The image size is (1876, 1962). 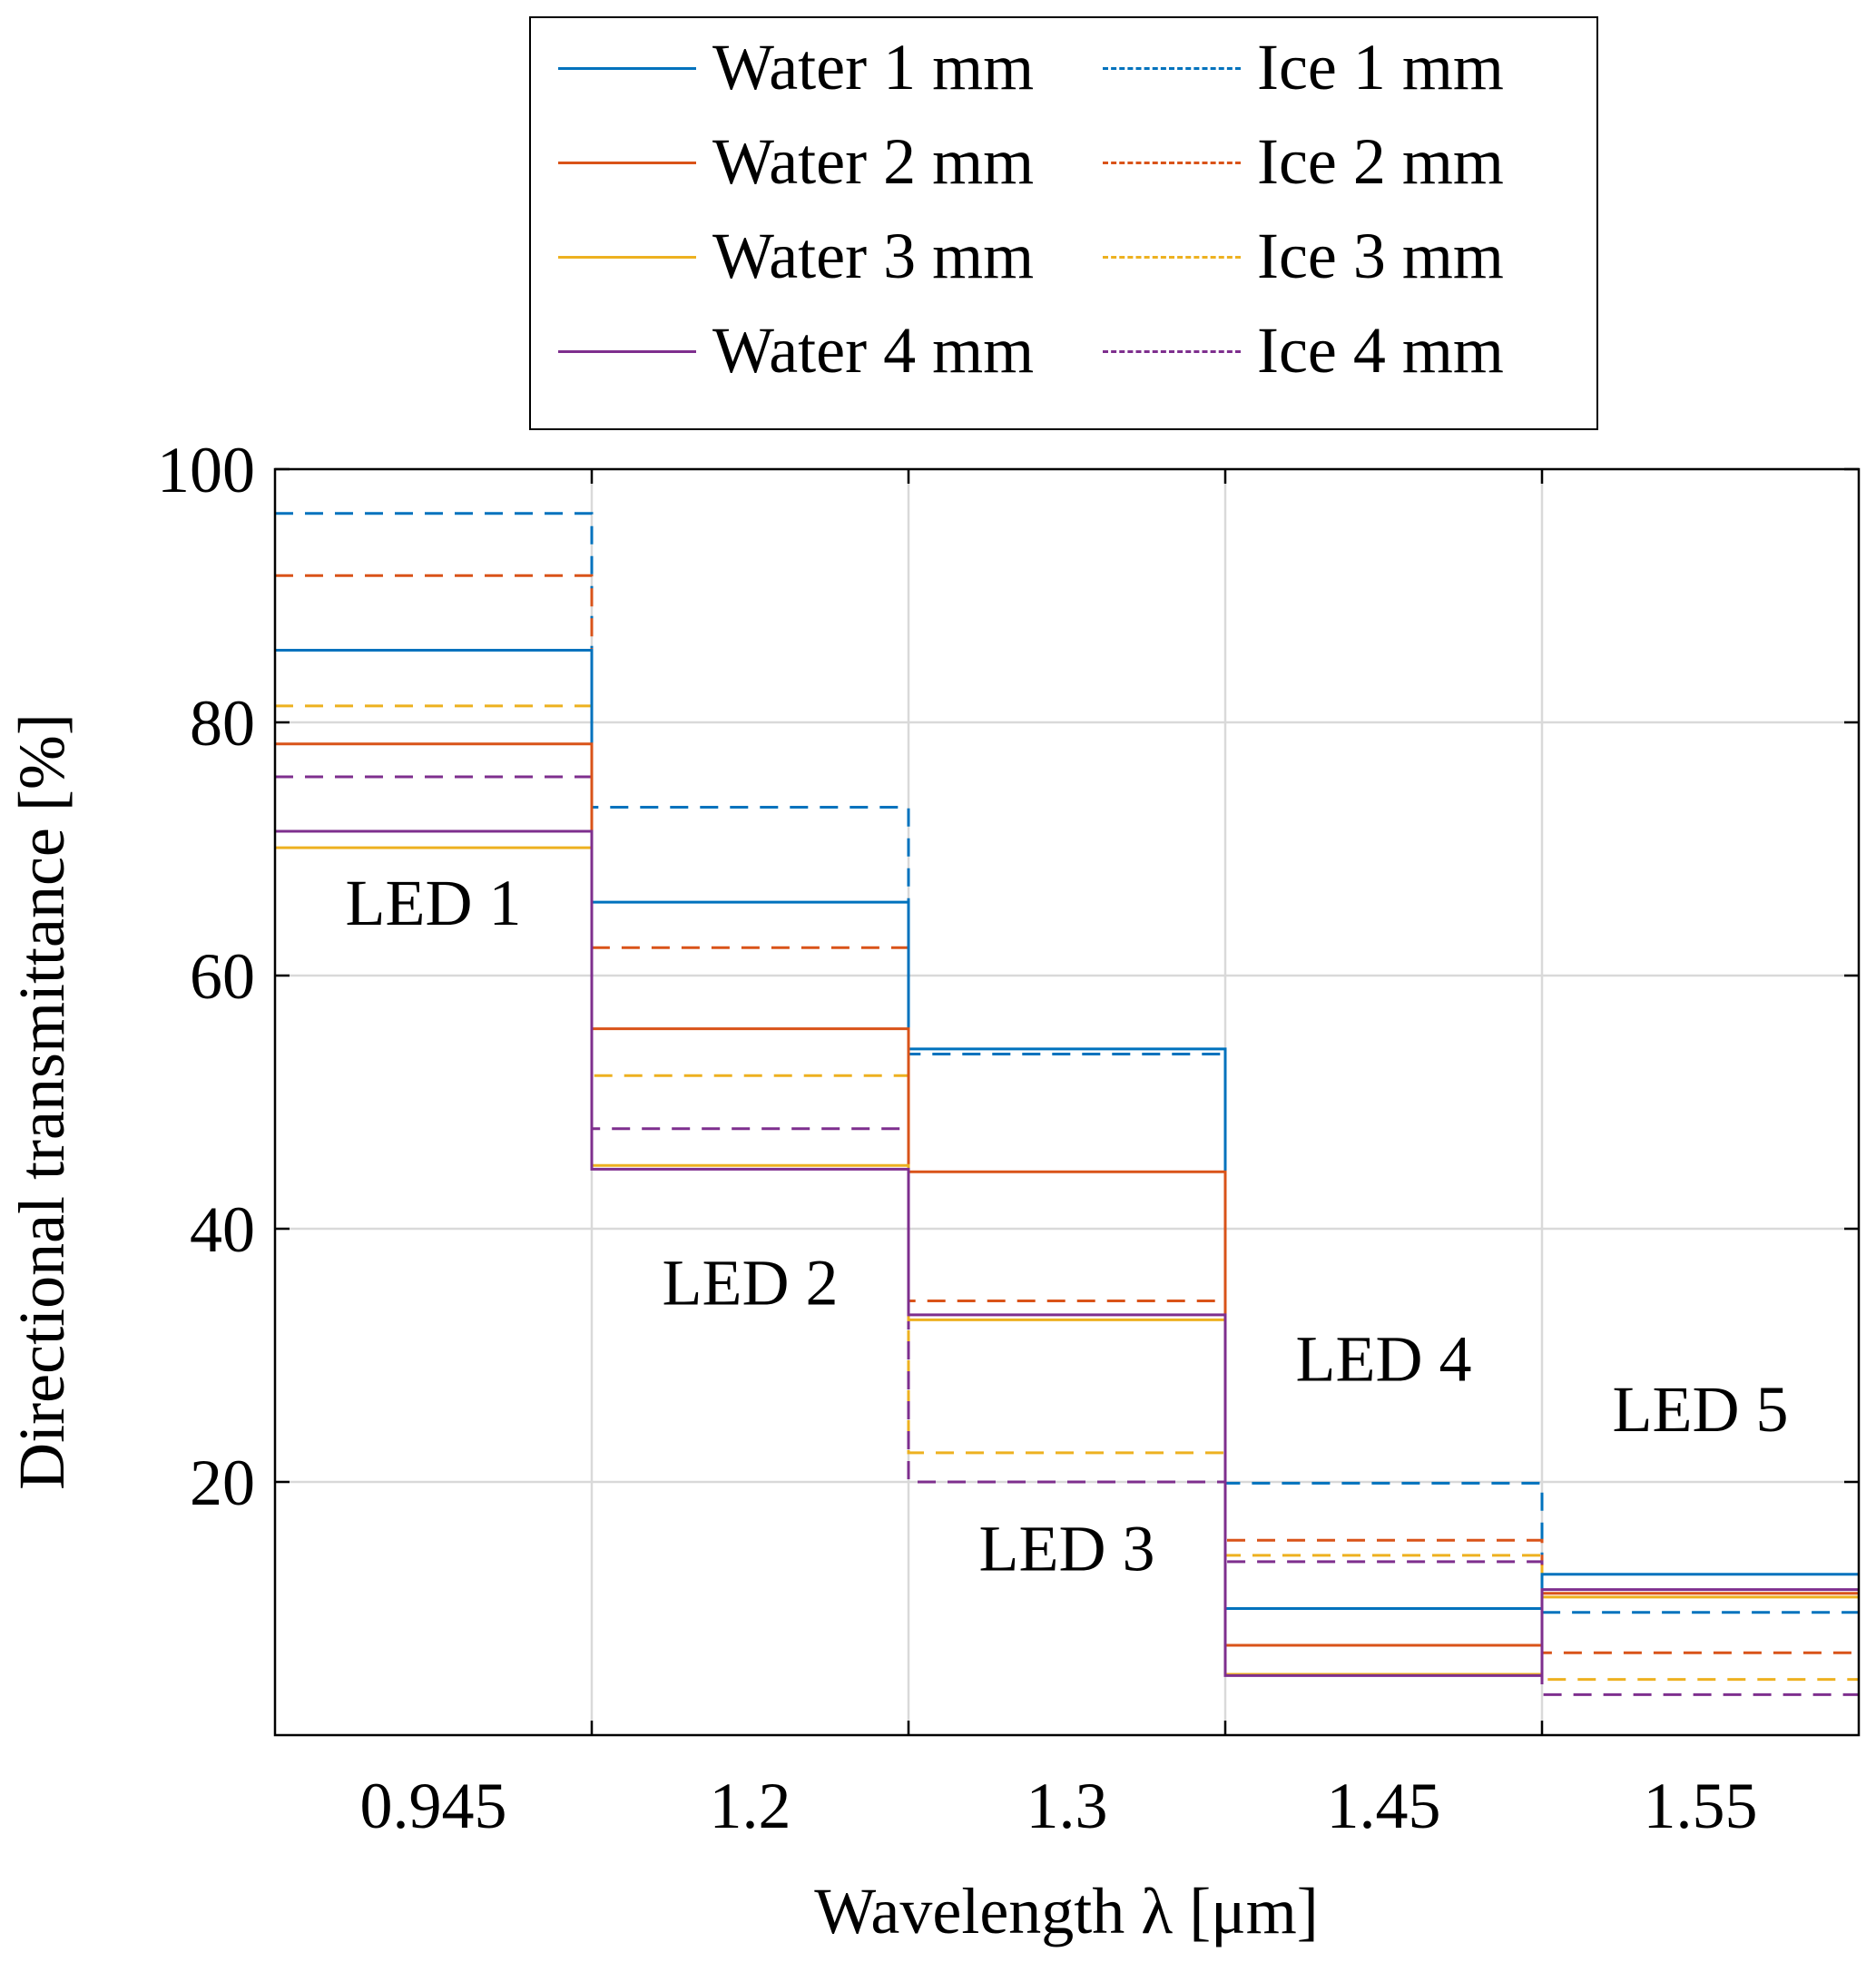 I want to click on y-tick-label: 40, so click(x=223, y=1230).